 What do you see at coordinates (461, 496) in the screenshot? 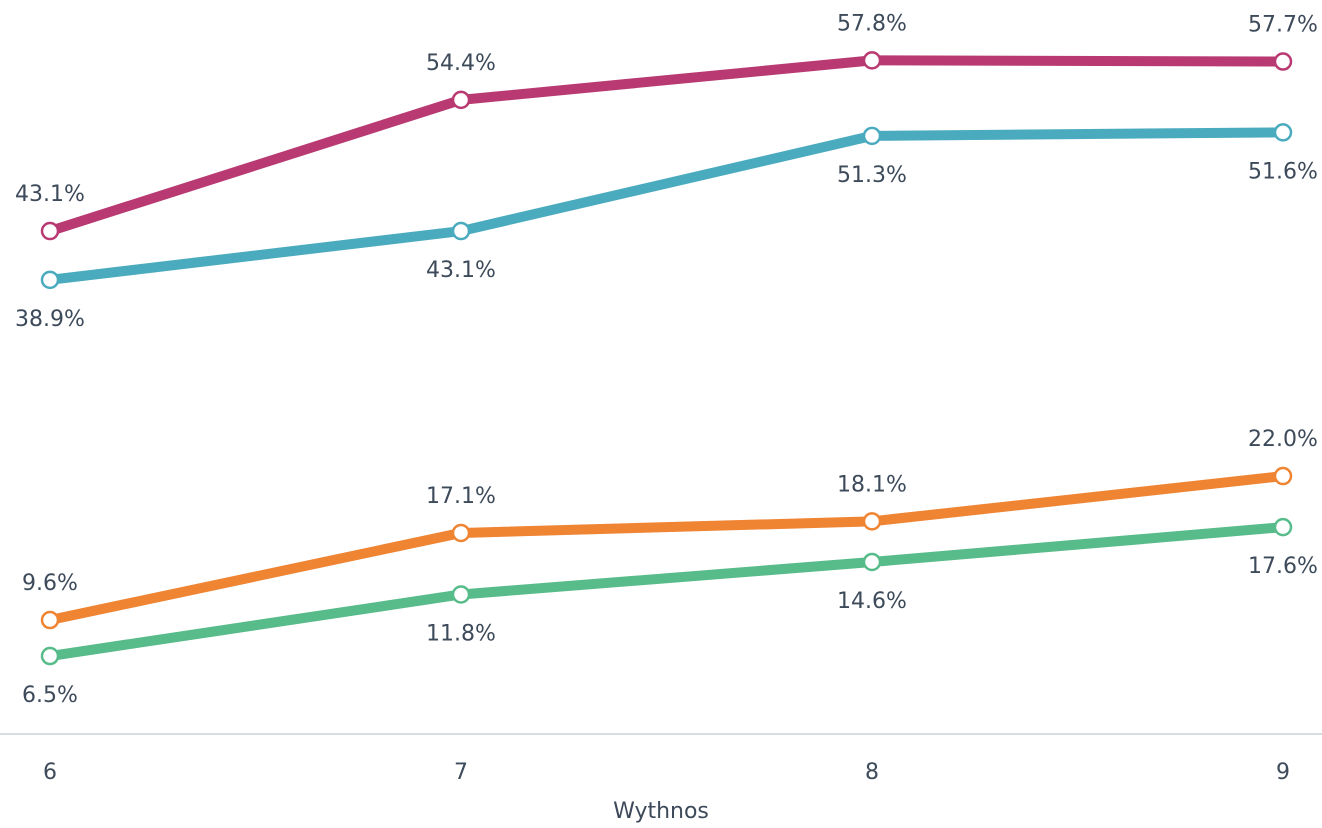
I see `data-label: 17.1%` at bounding box center [461, 496].